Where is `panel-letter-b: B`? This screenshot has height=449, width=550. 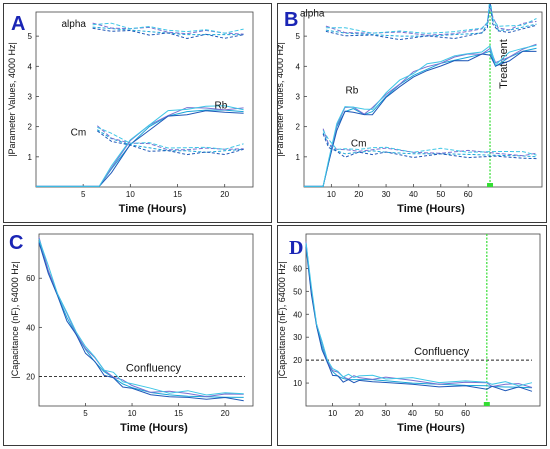 panel-letter-b: B is located at coordinates (291, 20).